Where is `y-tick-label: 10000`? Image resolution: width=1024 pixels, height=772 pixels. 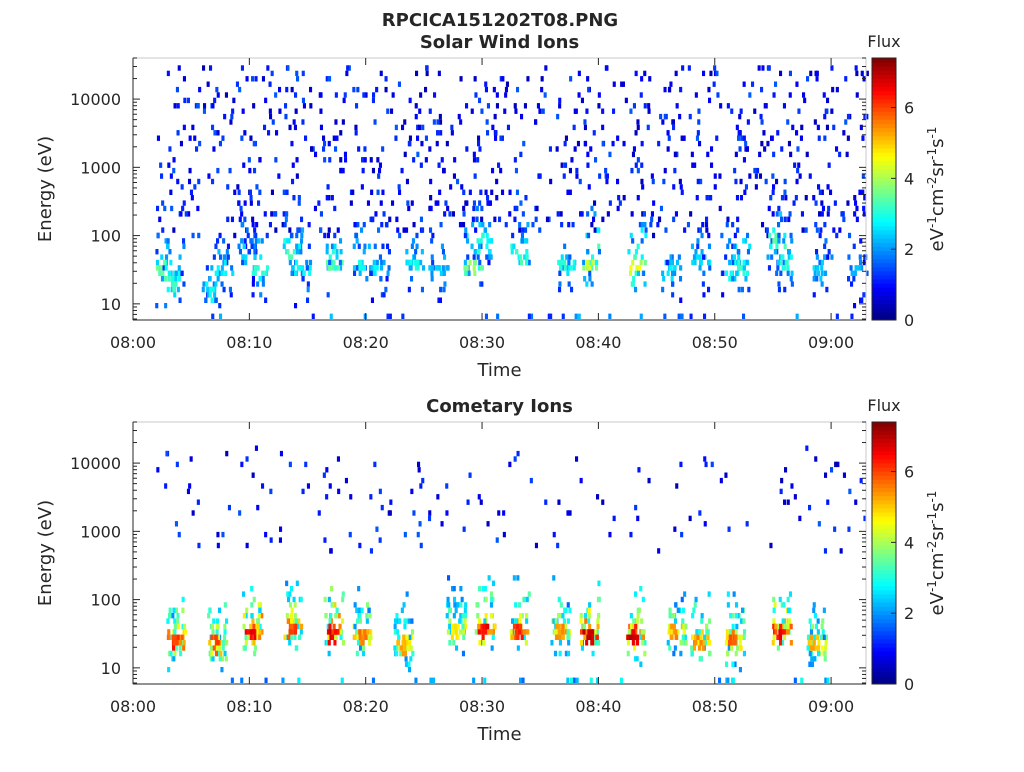
y-tick-label: 10000 is located at coordinates (95, 463).